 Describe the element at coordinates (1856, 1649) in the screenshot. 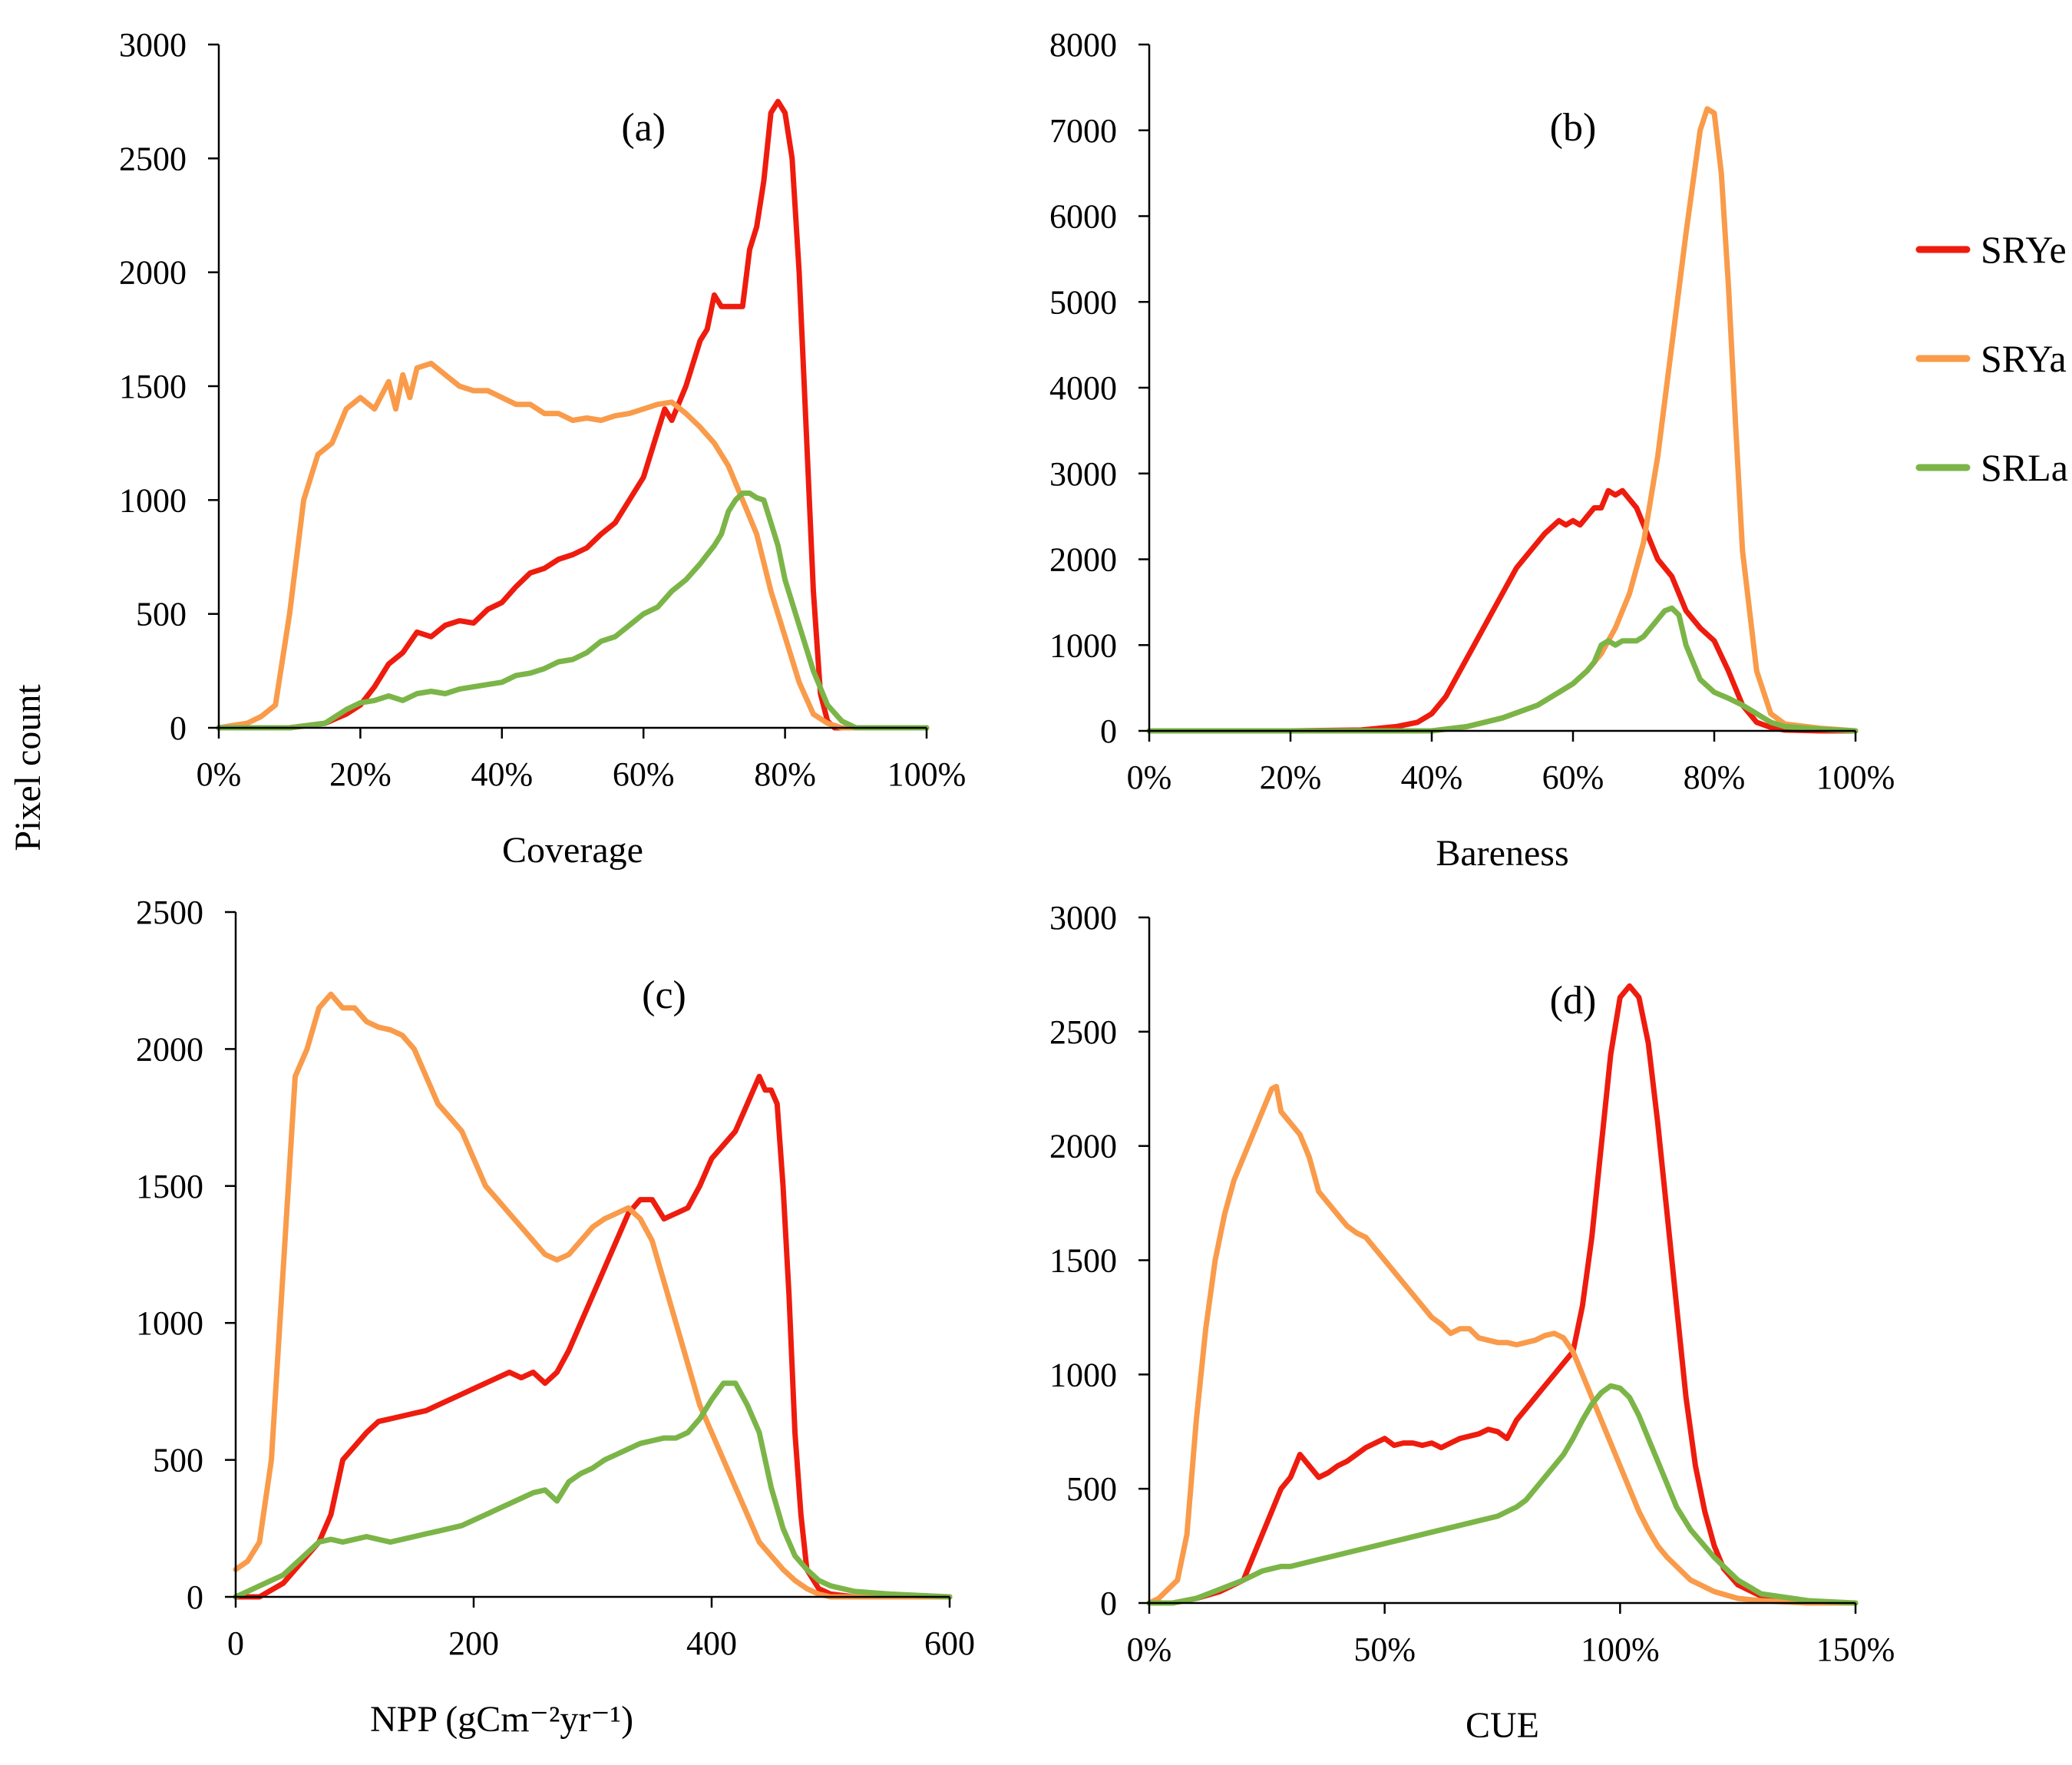

I see `x-tick-label: 150%` at that location.